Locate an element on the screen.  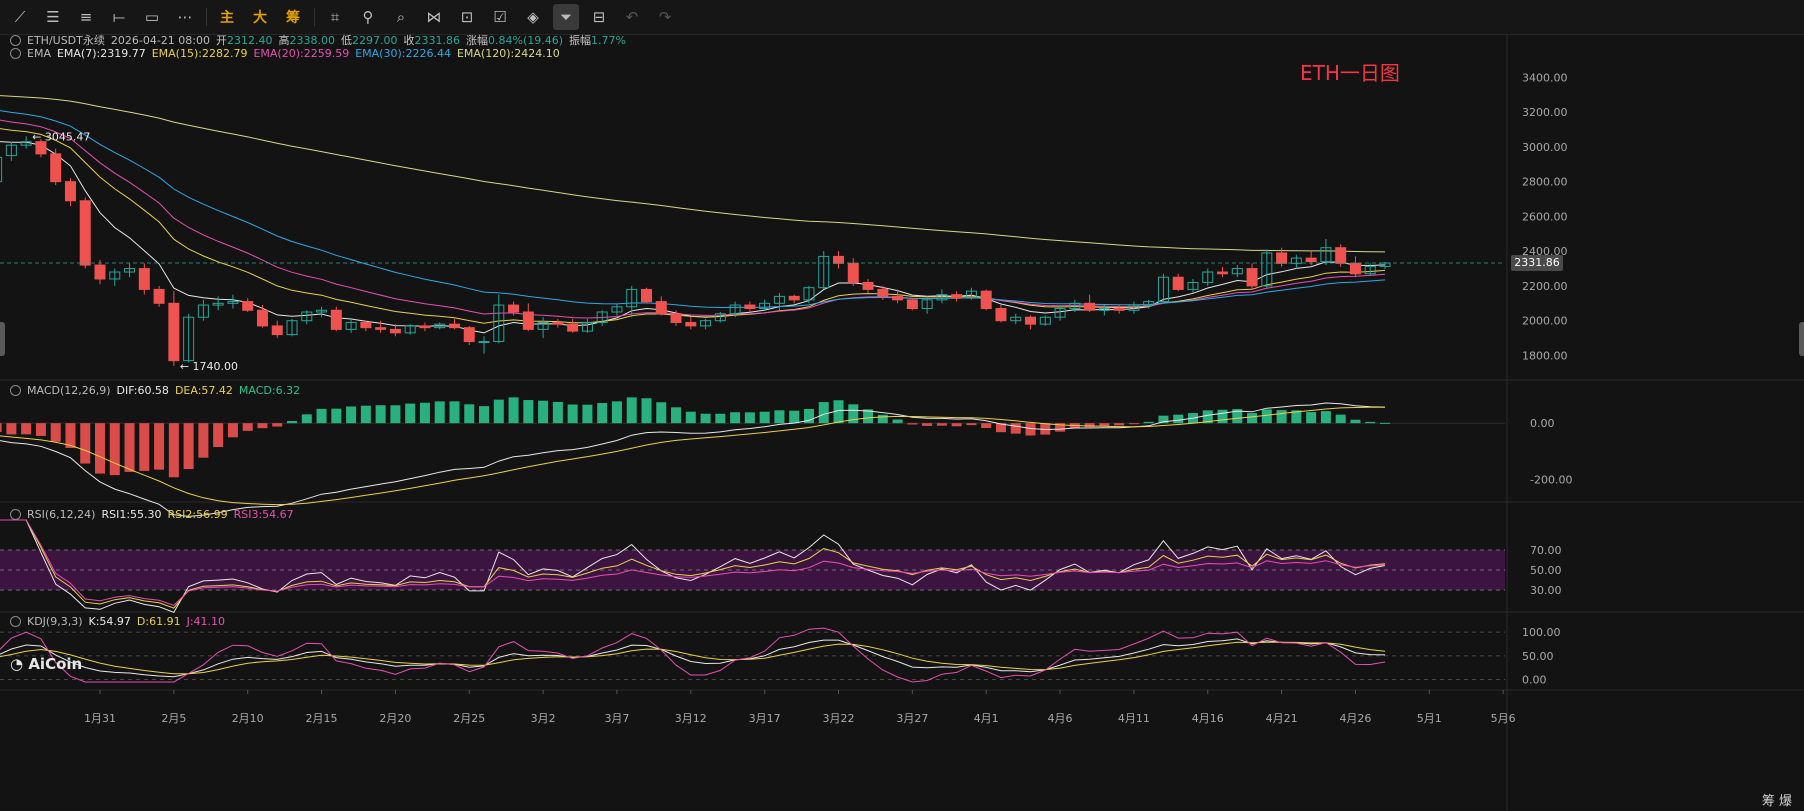
rsi2-value: RSI2:56.99 is located at coordinates (197, 514).